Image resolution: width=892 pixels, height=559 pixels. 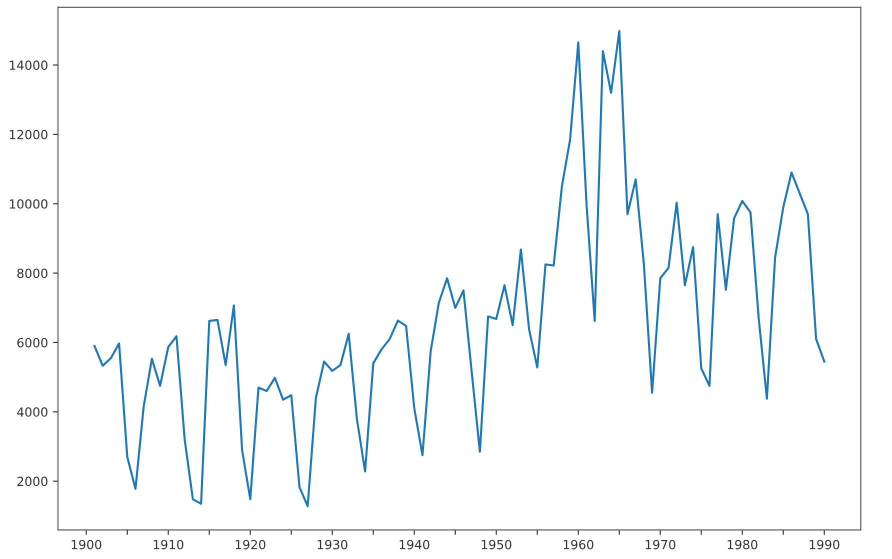 I want to click on x-tick-label: 1910, so click(x=169, y=545).